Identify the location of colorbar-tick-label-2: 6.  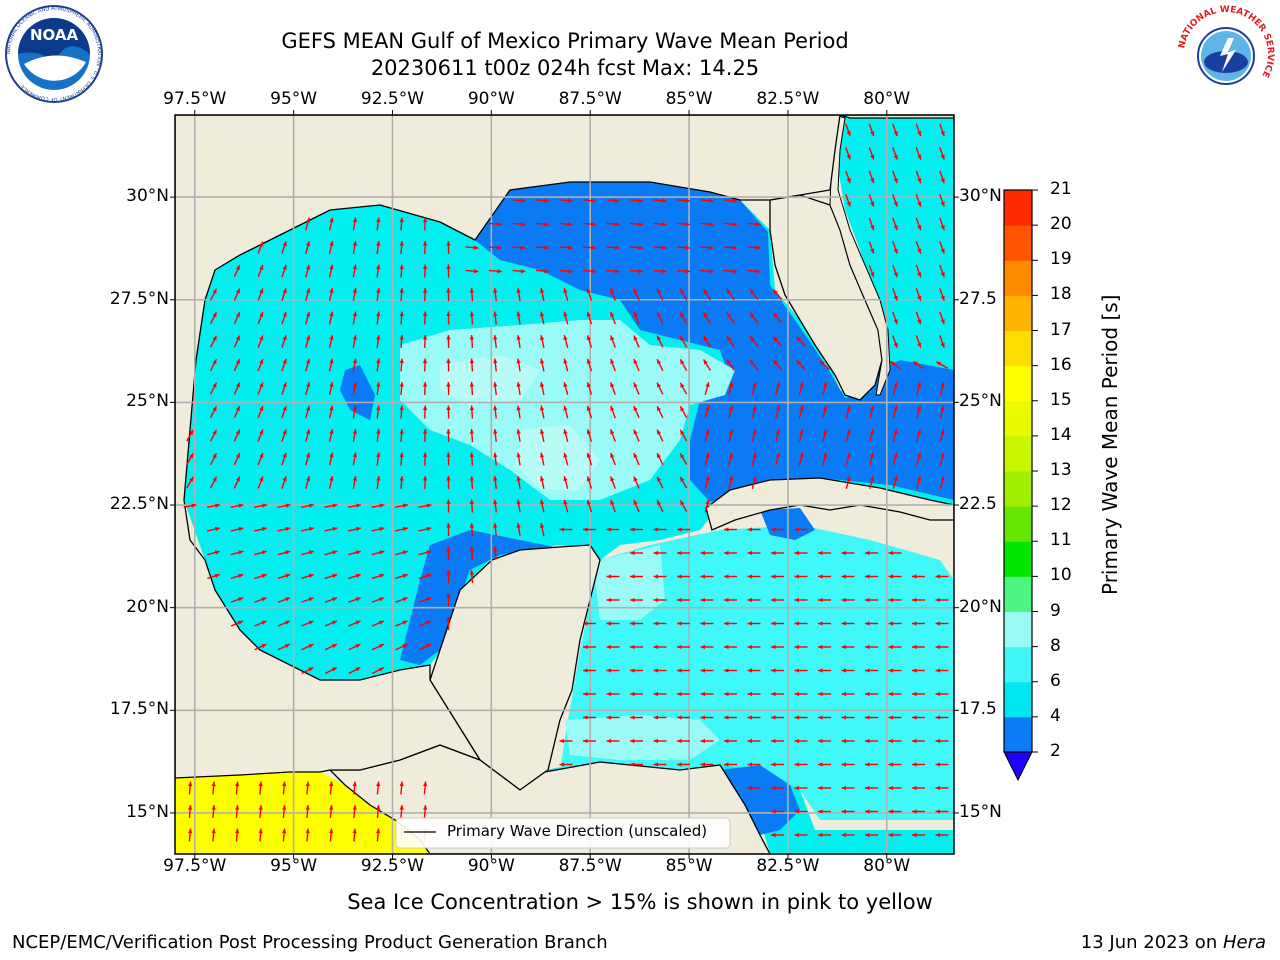
(1055, 680).